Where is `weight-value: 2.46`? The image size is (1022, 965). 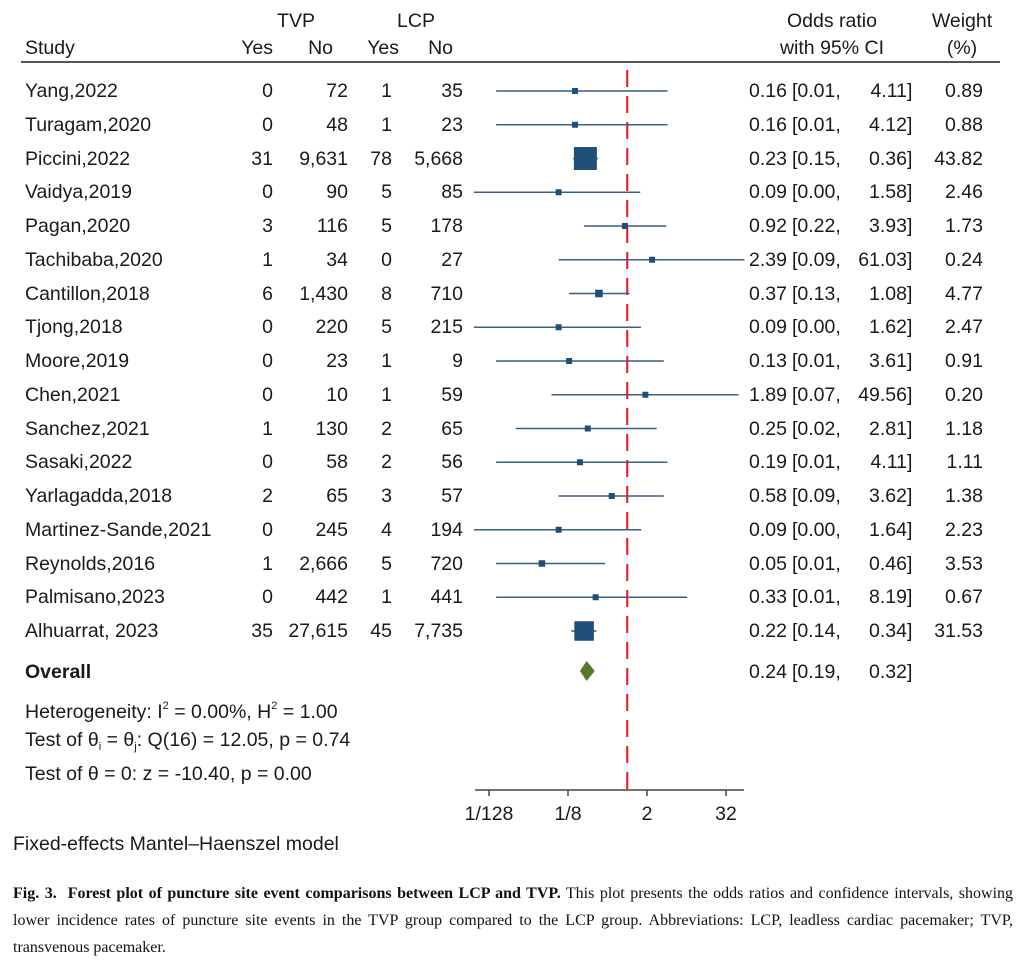
weight-value: 2.46 is located at coordinates (964, 192).